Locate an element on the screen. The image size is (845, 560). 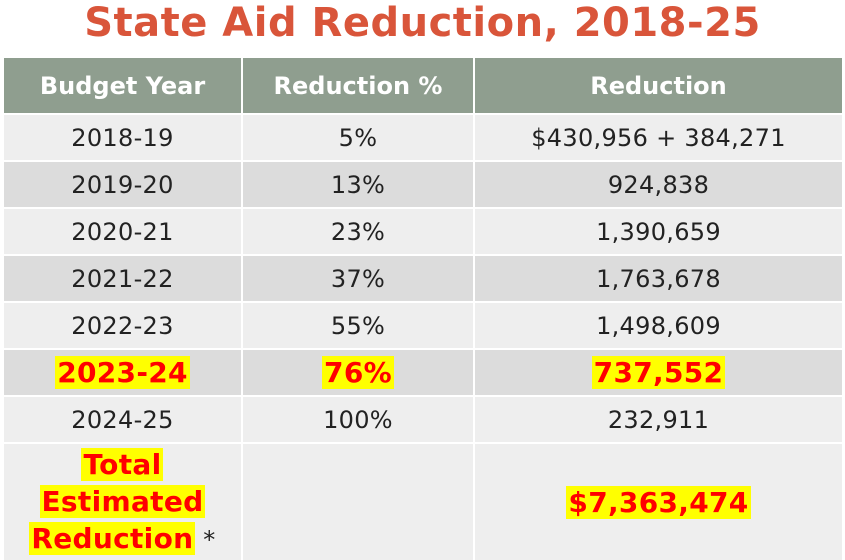
cell-amount: 924,838 is located at coordinates (657, 184).